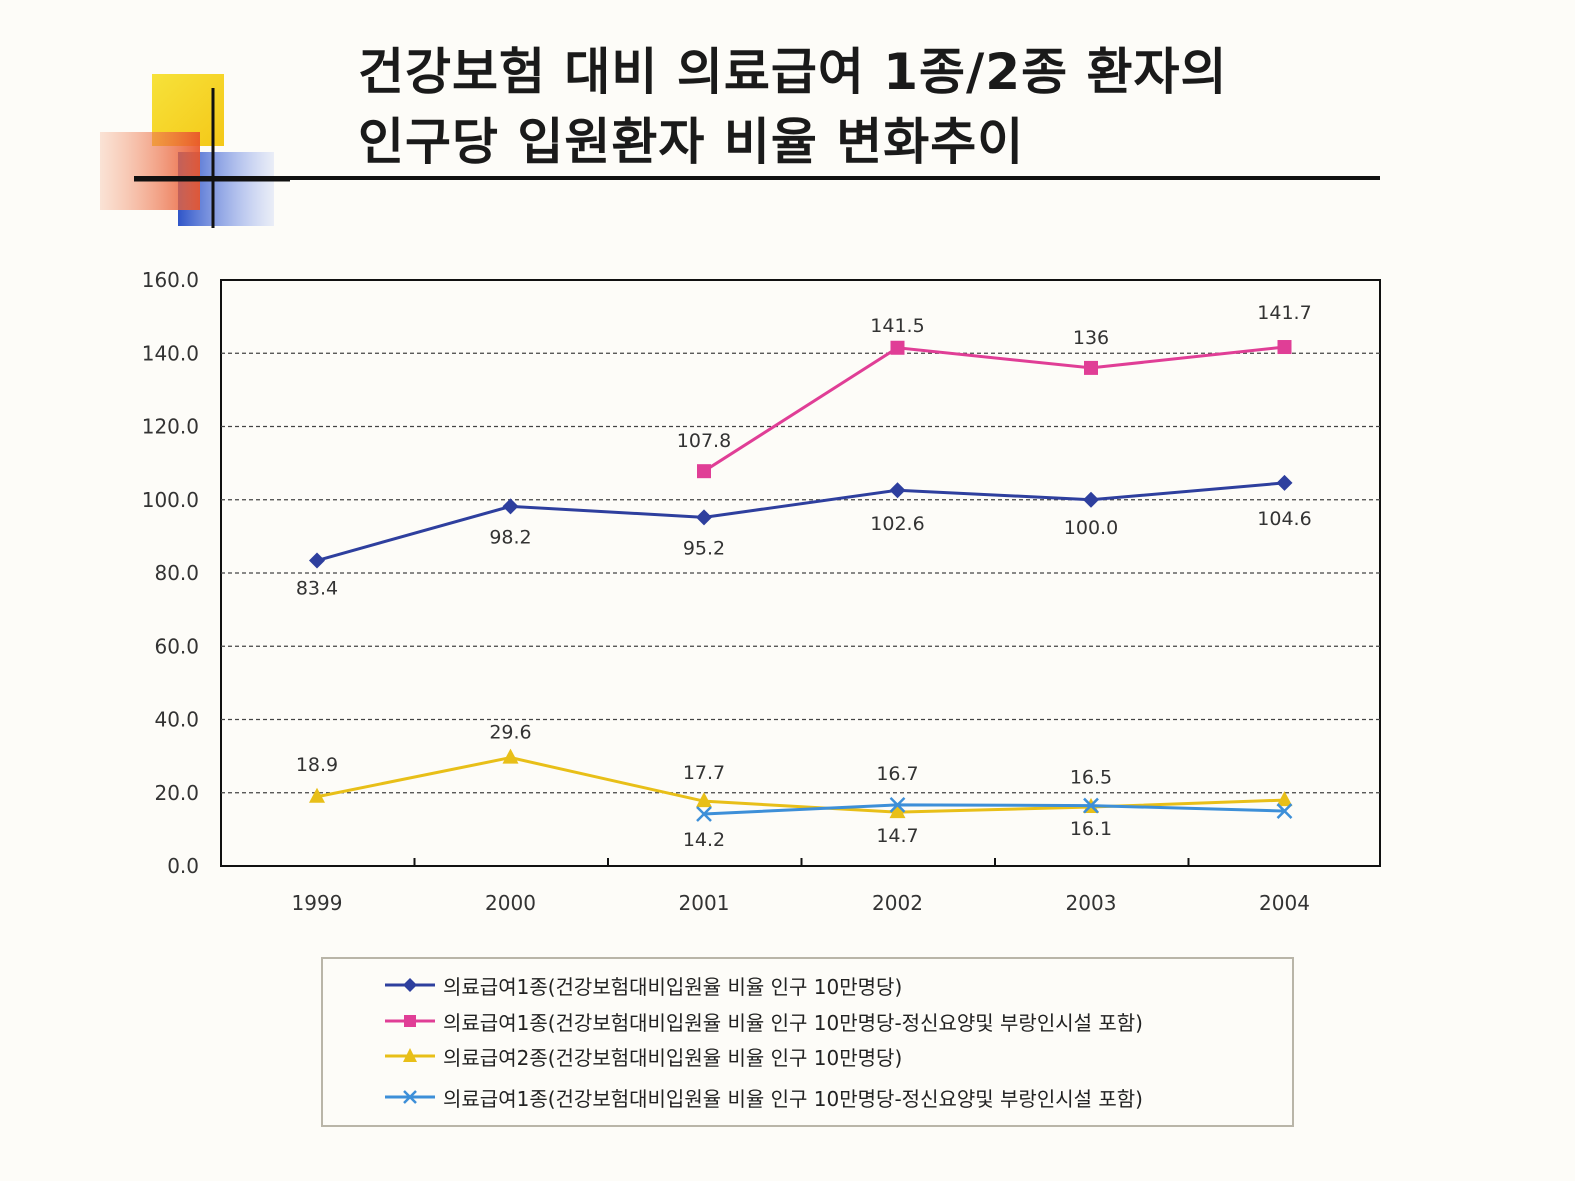 The height and width of the screenshot is (1181, 1575). What do you see at coordinates (176, 573) in the screenshot?
I see `y-tick-label: 80.0` at bounding box center [176, 573].